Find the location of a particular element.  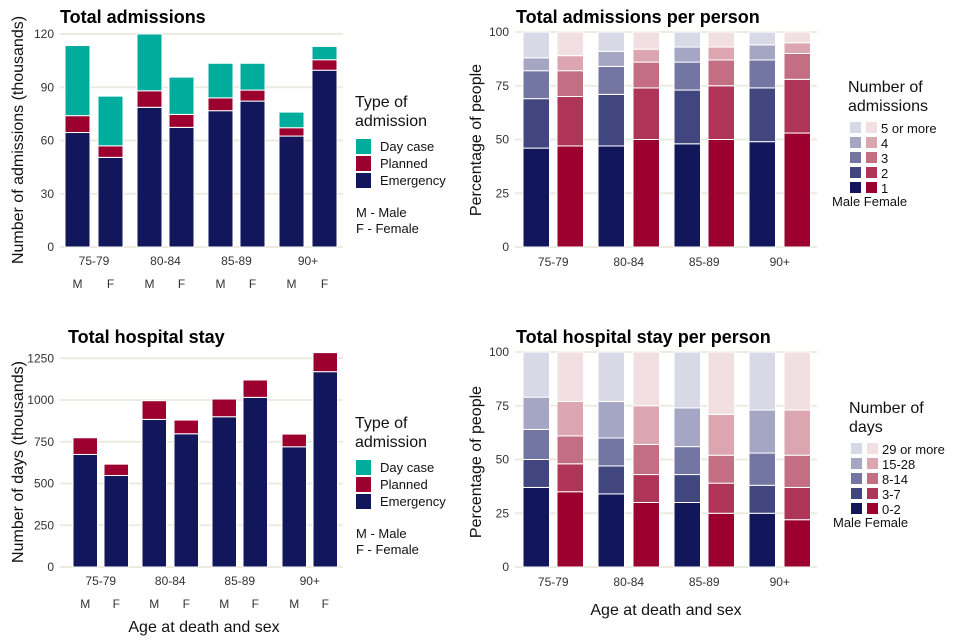

legend-label: Emergency is located at coordinates (413, 180).